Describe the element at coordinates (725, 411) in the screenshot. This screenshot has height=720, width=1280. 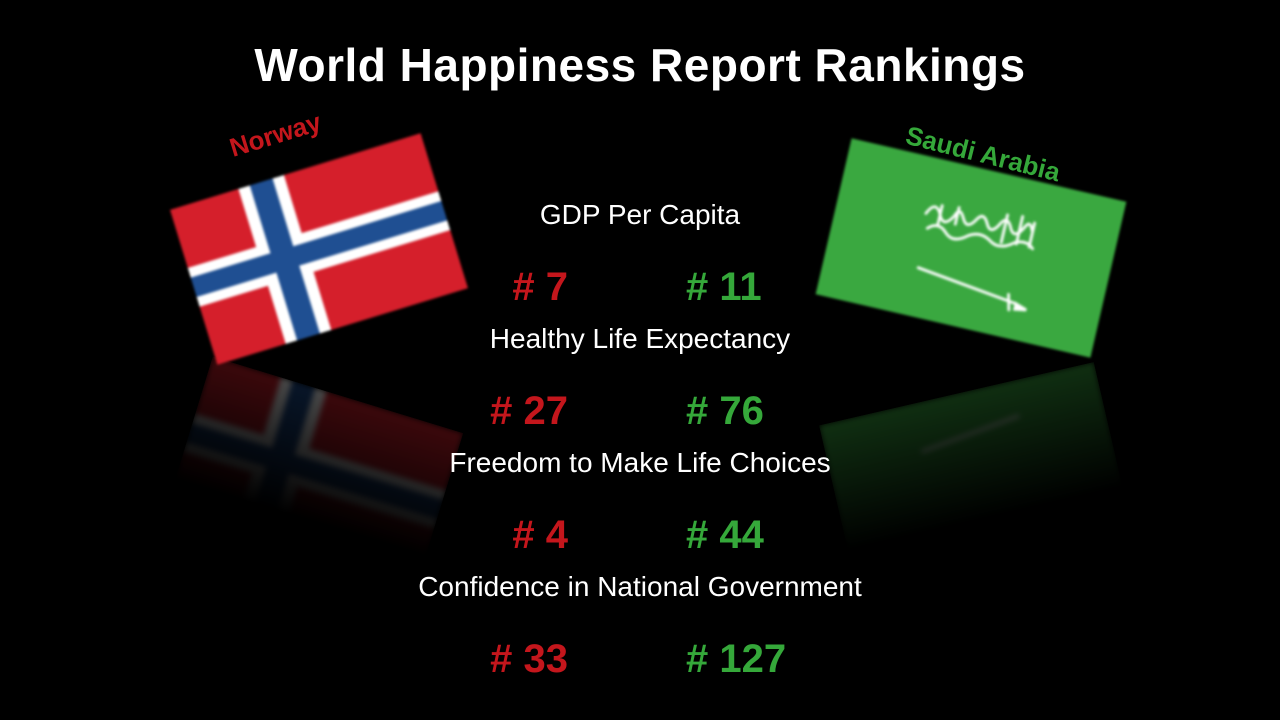
I see `saudi-arabia-rank: # 76` at that location.